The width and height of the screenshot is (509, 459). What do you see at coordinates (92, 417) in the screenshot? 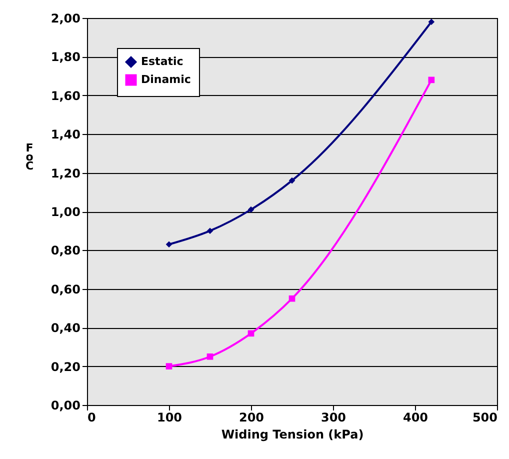
I see `x-tick-label: 0` at bounding box center [92, 417].